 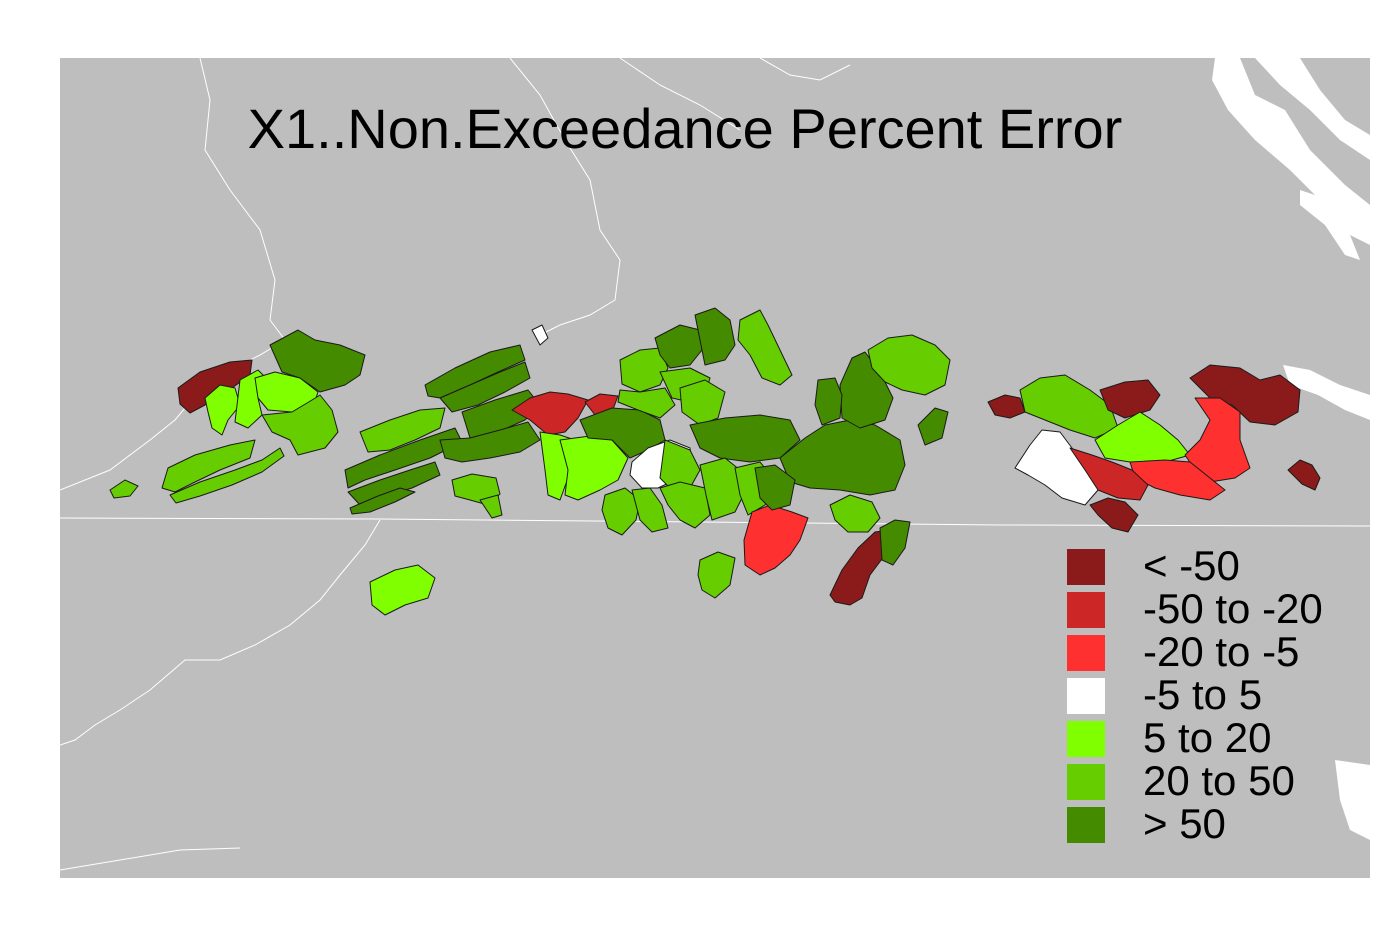 What do you see at coordinates (1191, 565) in the screenshot?
I see `legend-label: < -50` at bounding box center [1191, 565].